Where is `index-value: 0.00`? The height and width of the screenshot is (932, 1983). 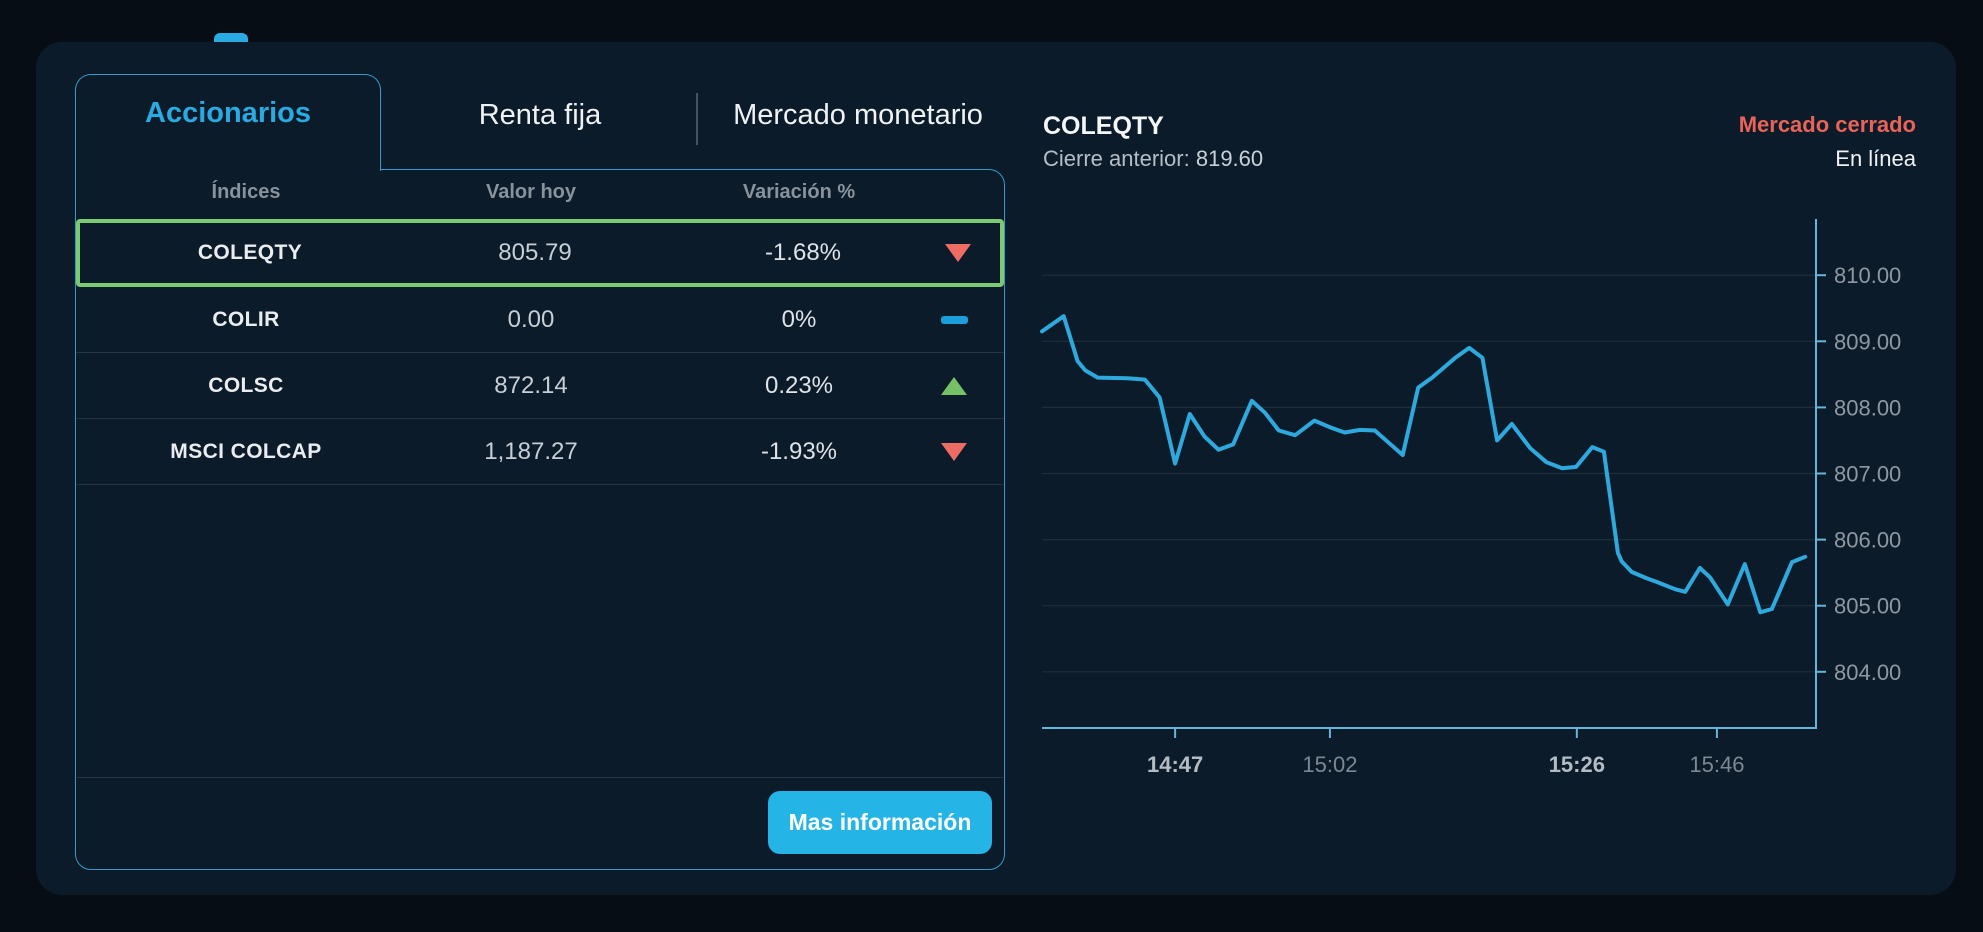 index-value: 0.00 is located at coordinates (531, 319).